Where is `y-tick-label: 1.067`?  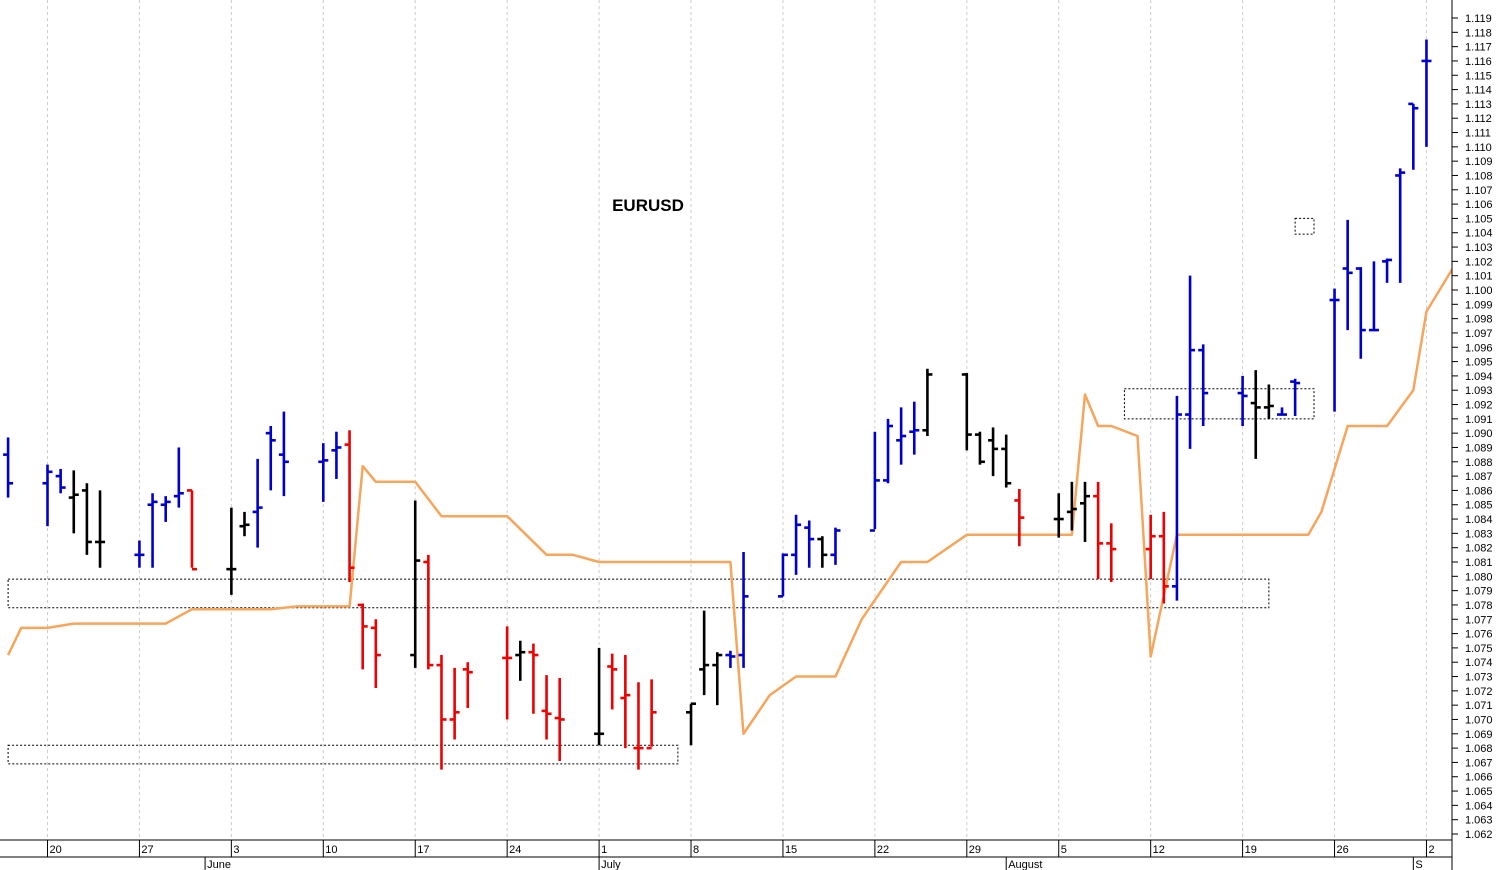 y-tick-label: 1.067 is located at coordinates (1479, 763).